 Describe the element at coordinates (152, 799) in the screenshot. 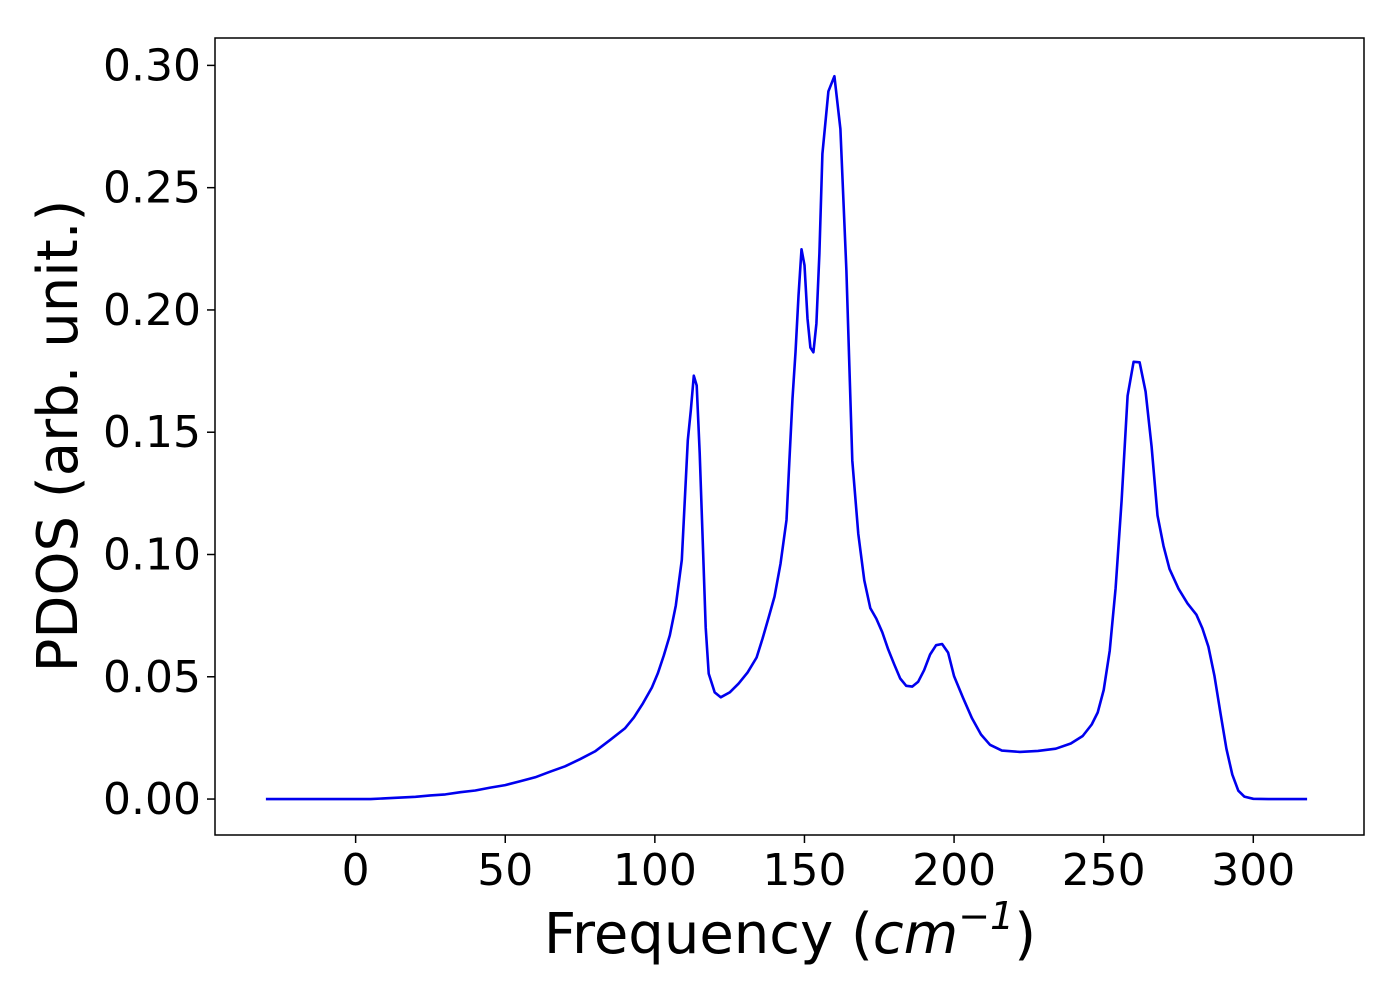

I see `y-tick-label: 0.00` at that location.